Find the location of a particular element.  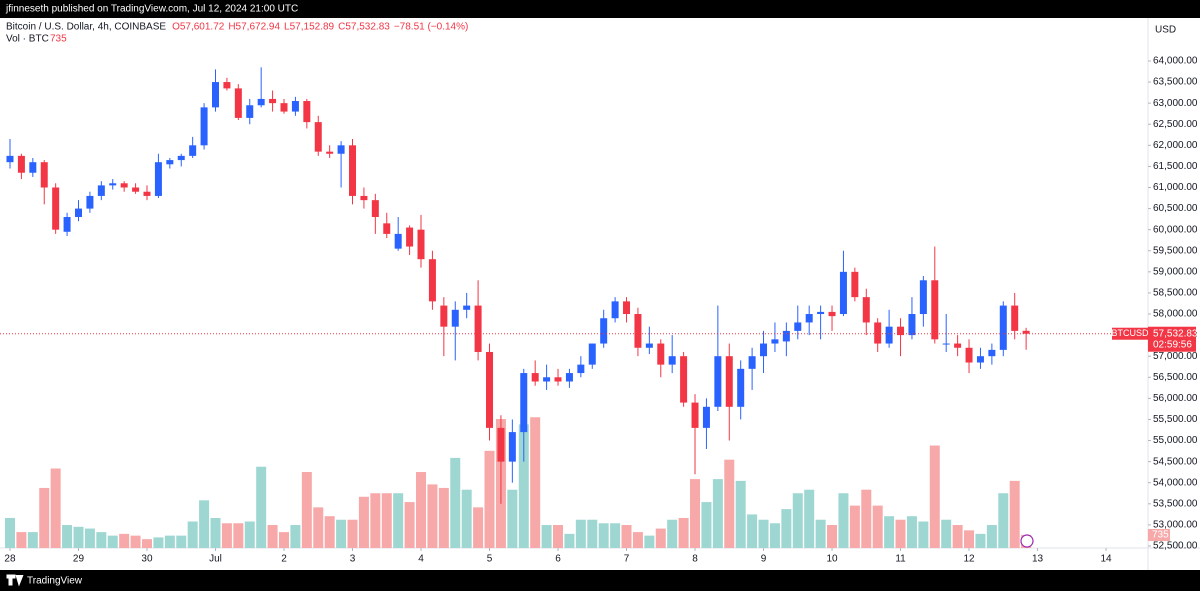

y-tick-label: 58,500.00 is located at coordinates (1175, 293).